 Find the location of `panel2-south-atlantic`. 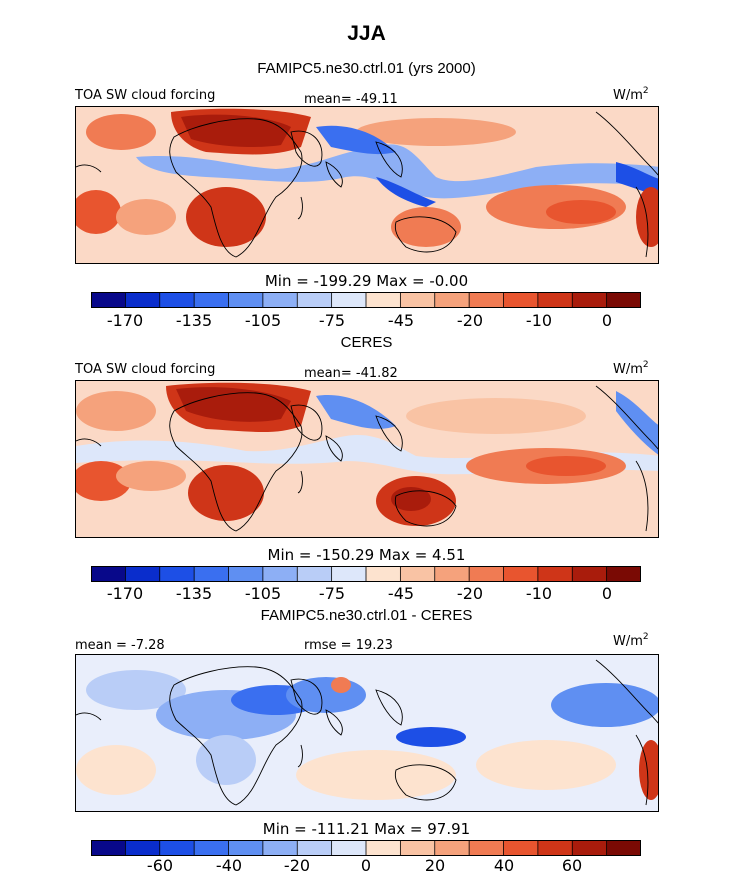

panel2-south-atlantic is located at coordinates (151, 476).